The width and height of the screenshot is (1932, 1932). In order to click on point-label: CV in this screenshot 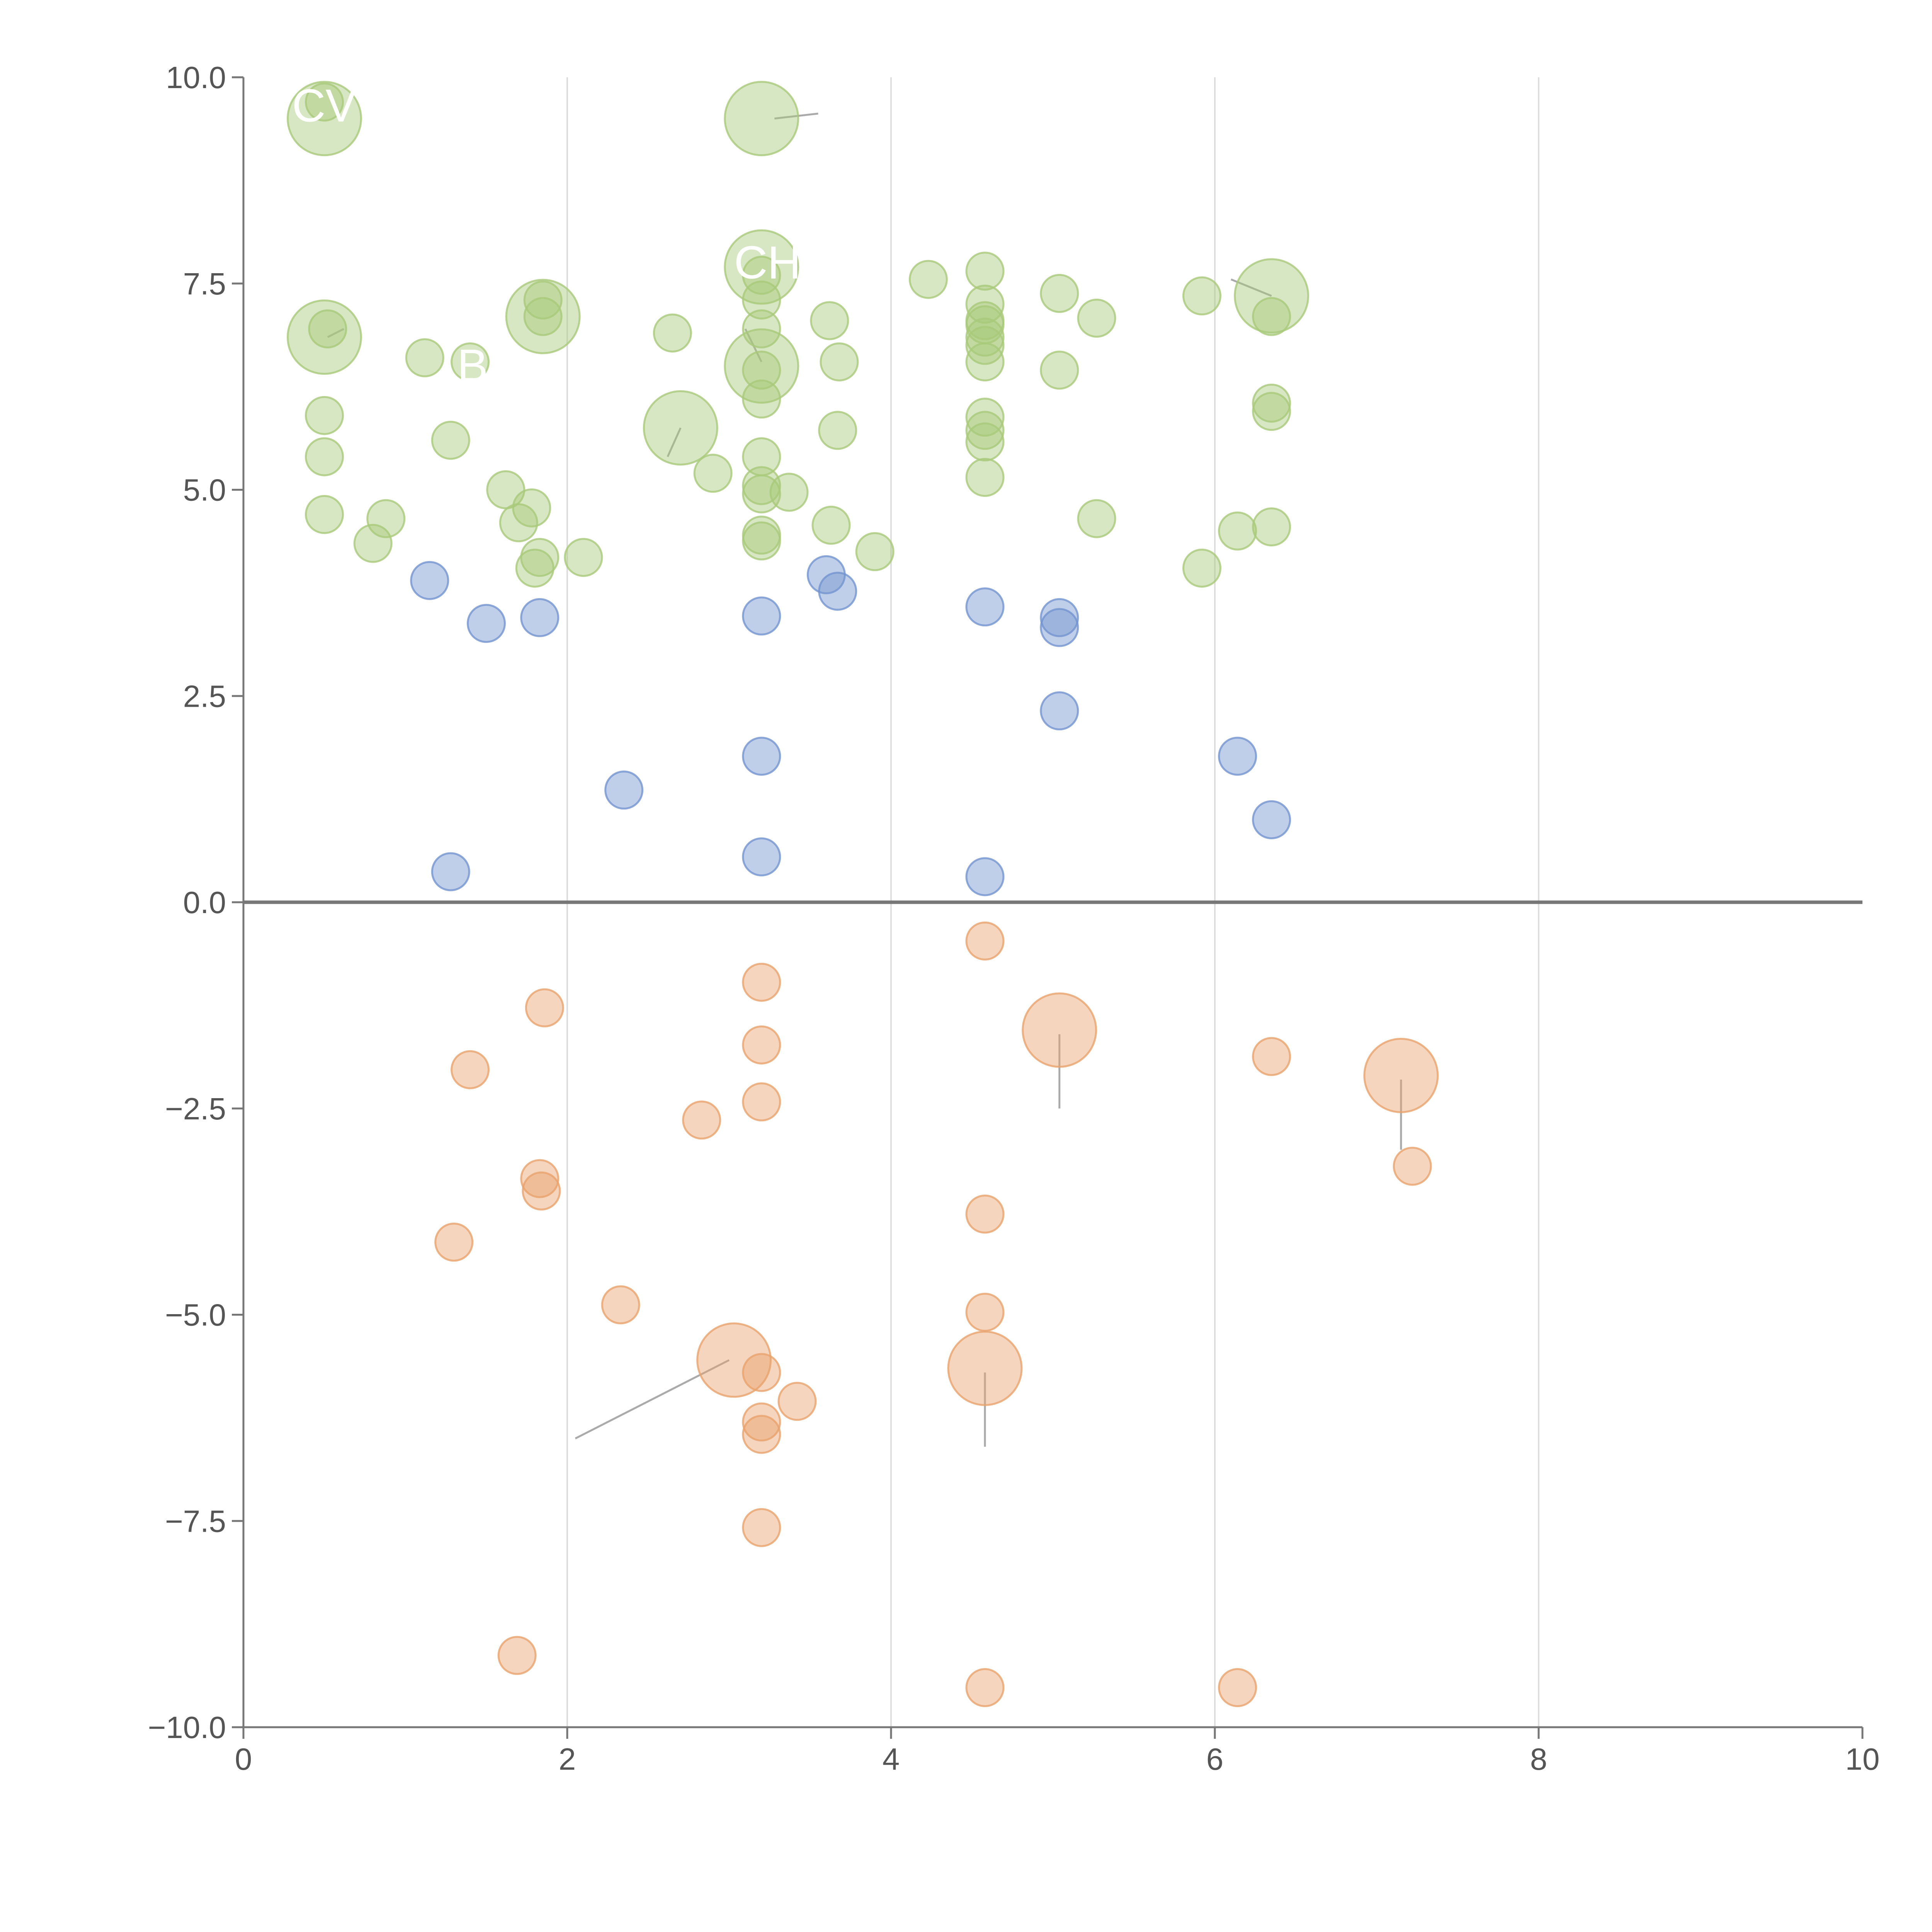, I will do `click(324, 106)`.